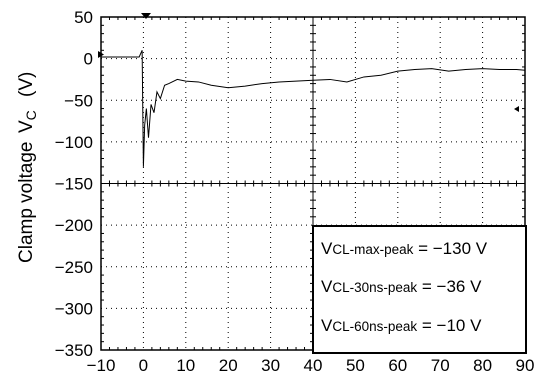 The width and height of the screenshot is (539, 378). I want to click on x-tick-label: 90, so click(525, 365).